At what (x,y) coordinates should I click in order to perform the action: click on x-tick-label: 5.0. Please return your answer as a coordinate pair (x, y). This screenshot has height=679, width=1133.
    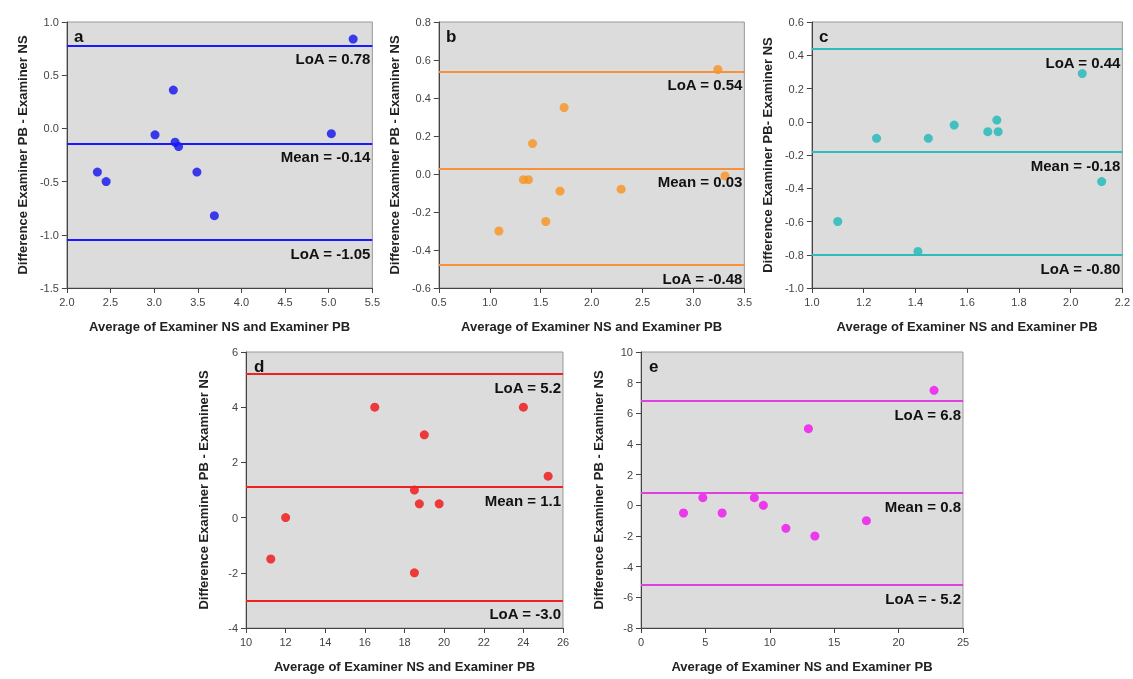
    Looking at the image, I should click on (329, 301).